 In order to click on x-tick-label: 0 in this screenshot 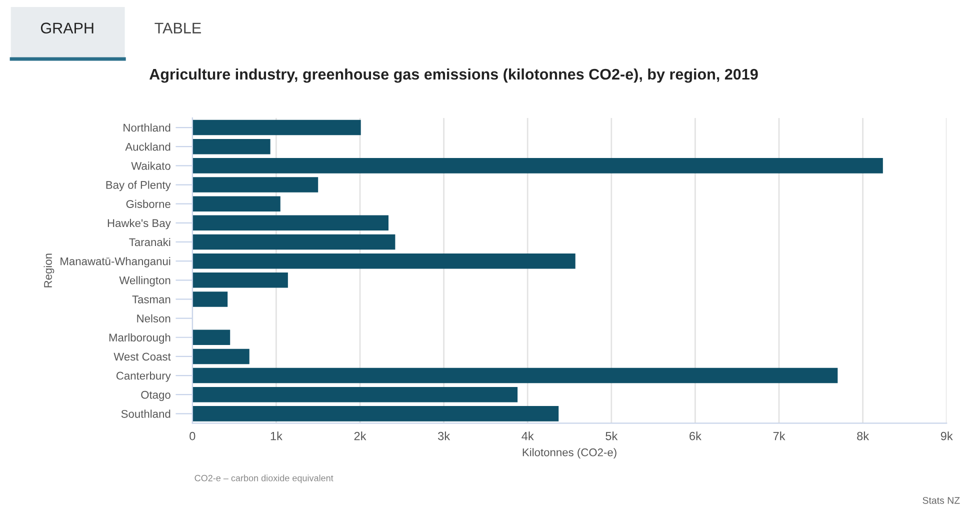, I will do `click(193, 436)`.